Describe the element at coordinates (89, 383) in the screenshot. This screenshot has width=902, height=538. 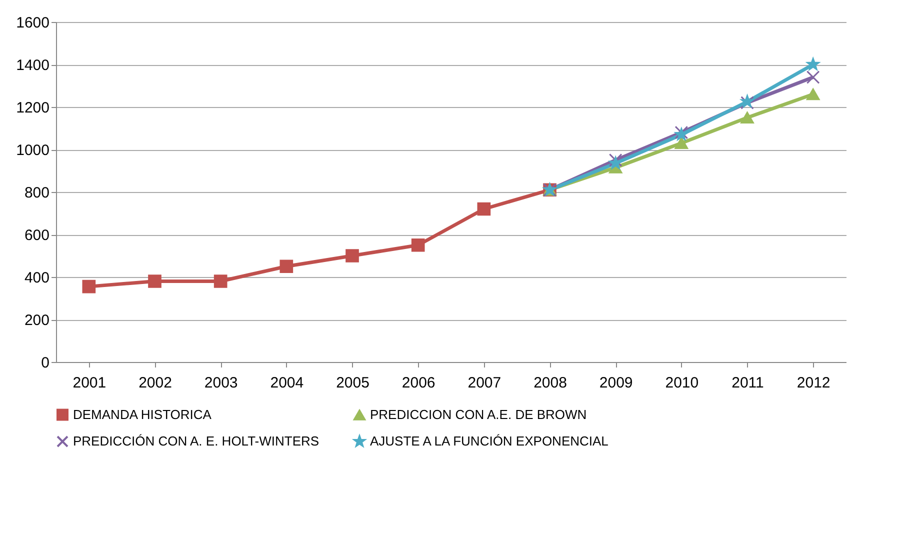
I see `x-tick-label: 2001` at that location.